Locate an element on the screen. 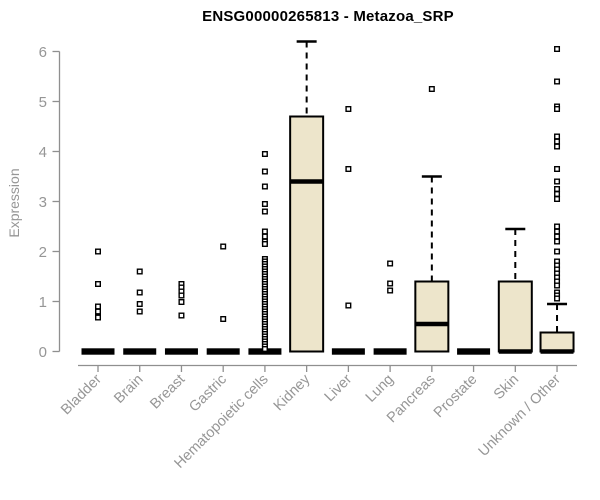  x-tick-label: Liver is located at coordinates (339, 388).